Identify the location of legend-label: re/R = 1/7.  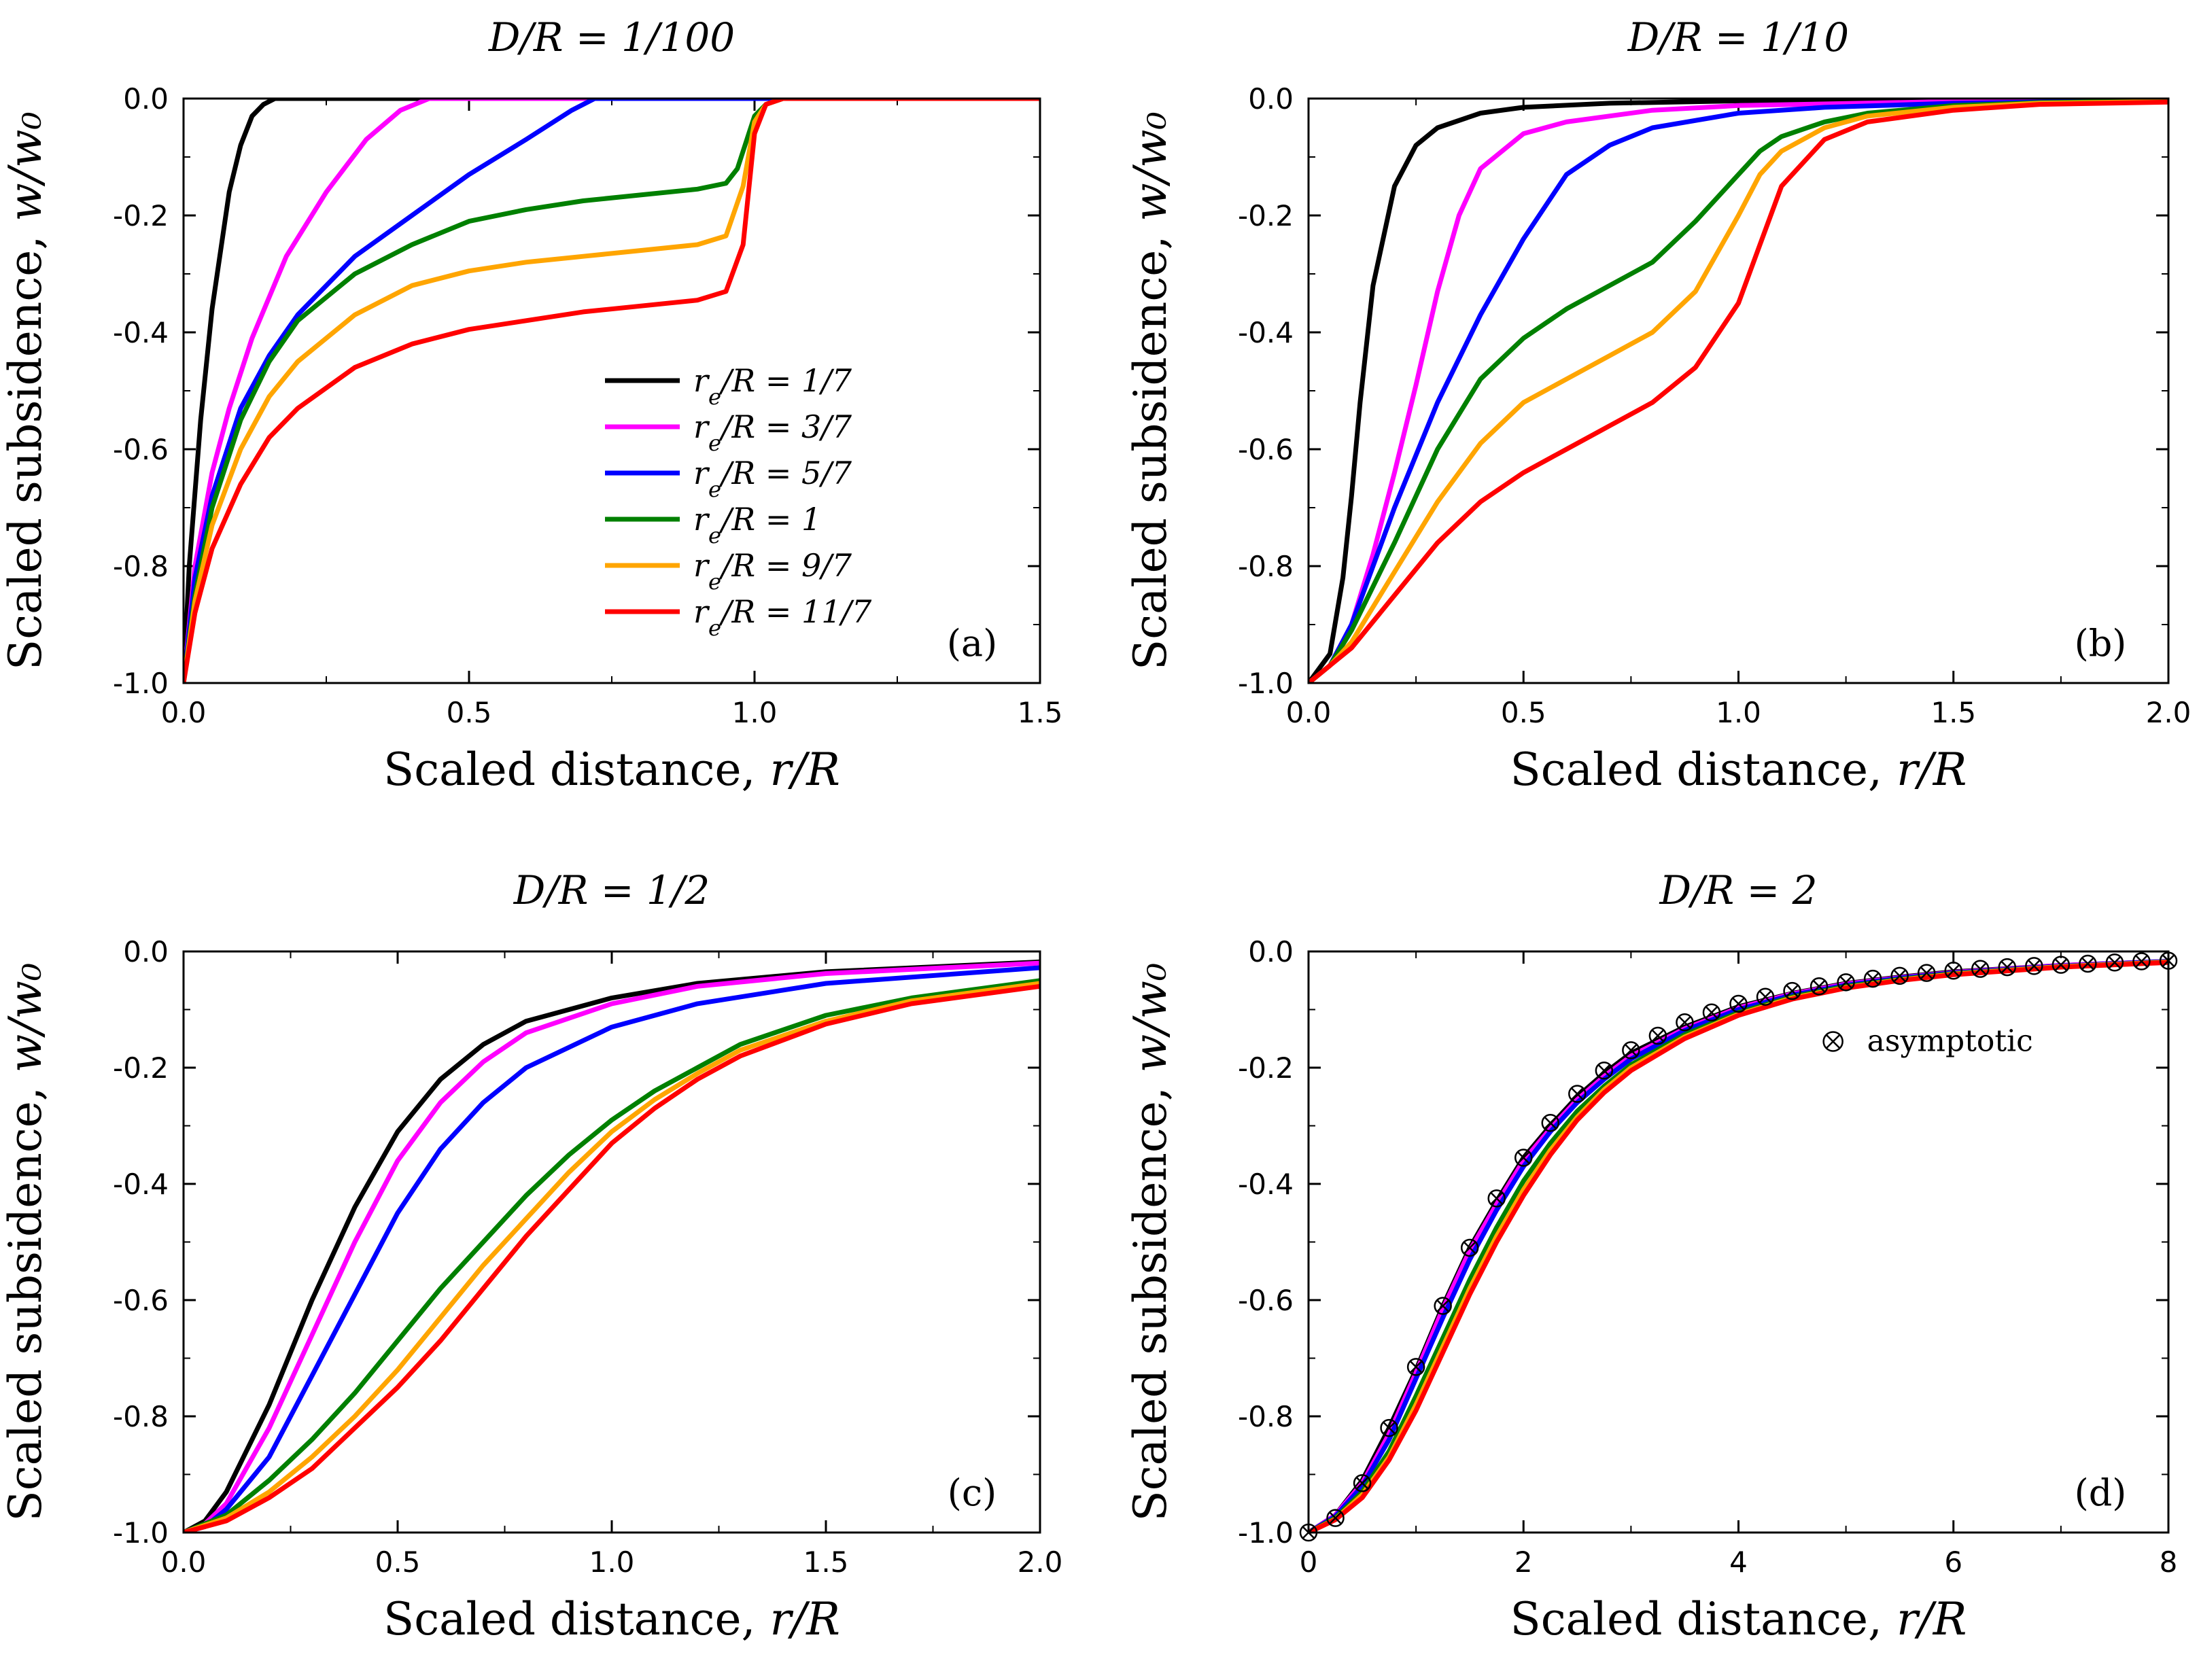
(772, 386).